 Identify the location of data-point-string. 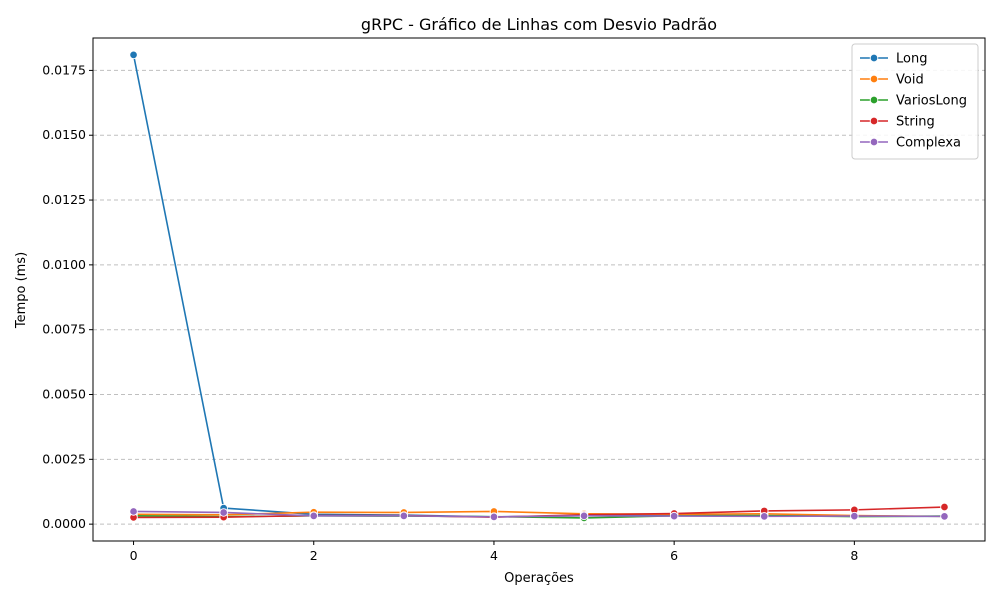
(944, 507).